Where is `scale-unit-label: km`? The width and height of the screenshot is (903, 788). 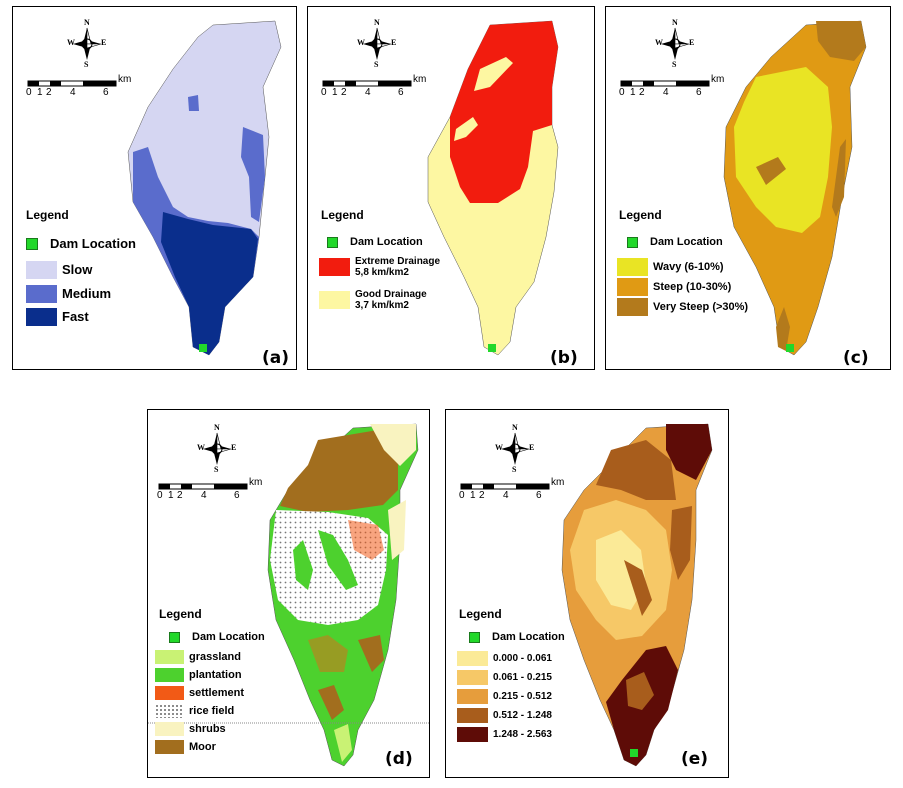
scale-unit-label: km is located at coordinates (558, 482).